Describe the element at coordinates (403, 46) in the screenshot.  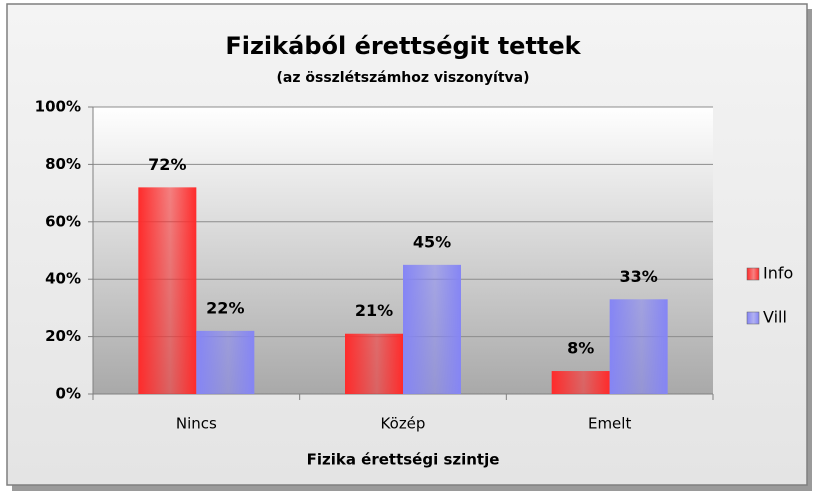
I see `chart-title: Fizikából érettségit tettek` at that location.